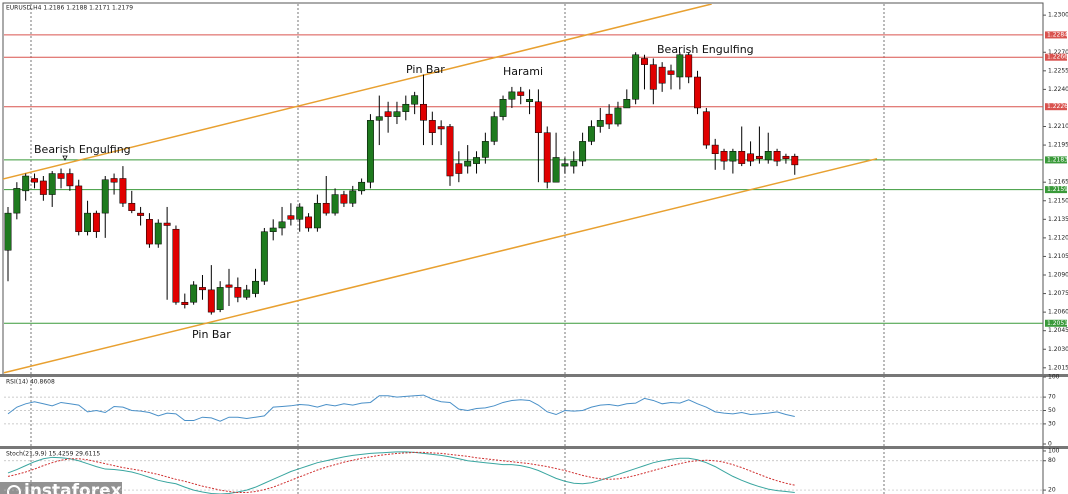 The image size is (1068, 494). I want to click on panel, so click(523, 409).